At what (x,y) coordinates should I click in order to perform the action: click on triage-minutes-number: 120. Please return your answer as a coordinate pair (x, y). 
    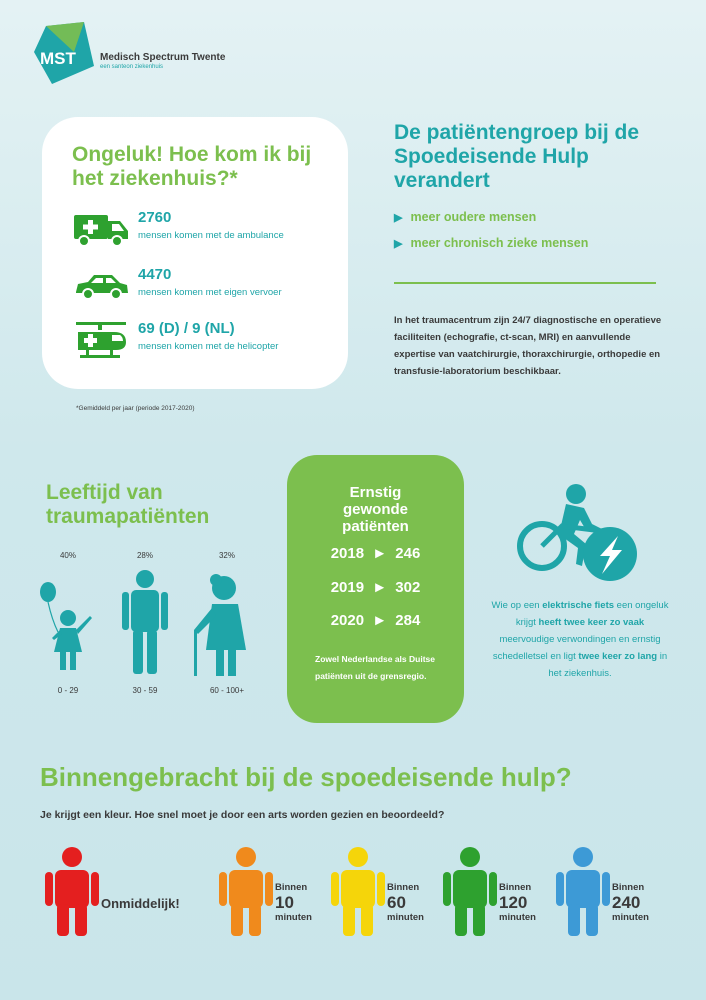
    Looking at the image, I should click on (513, 902).